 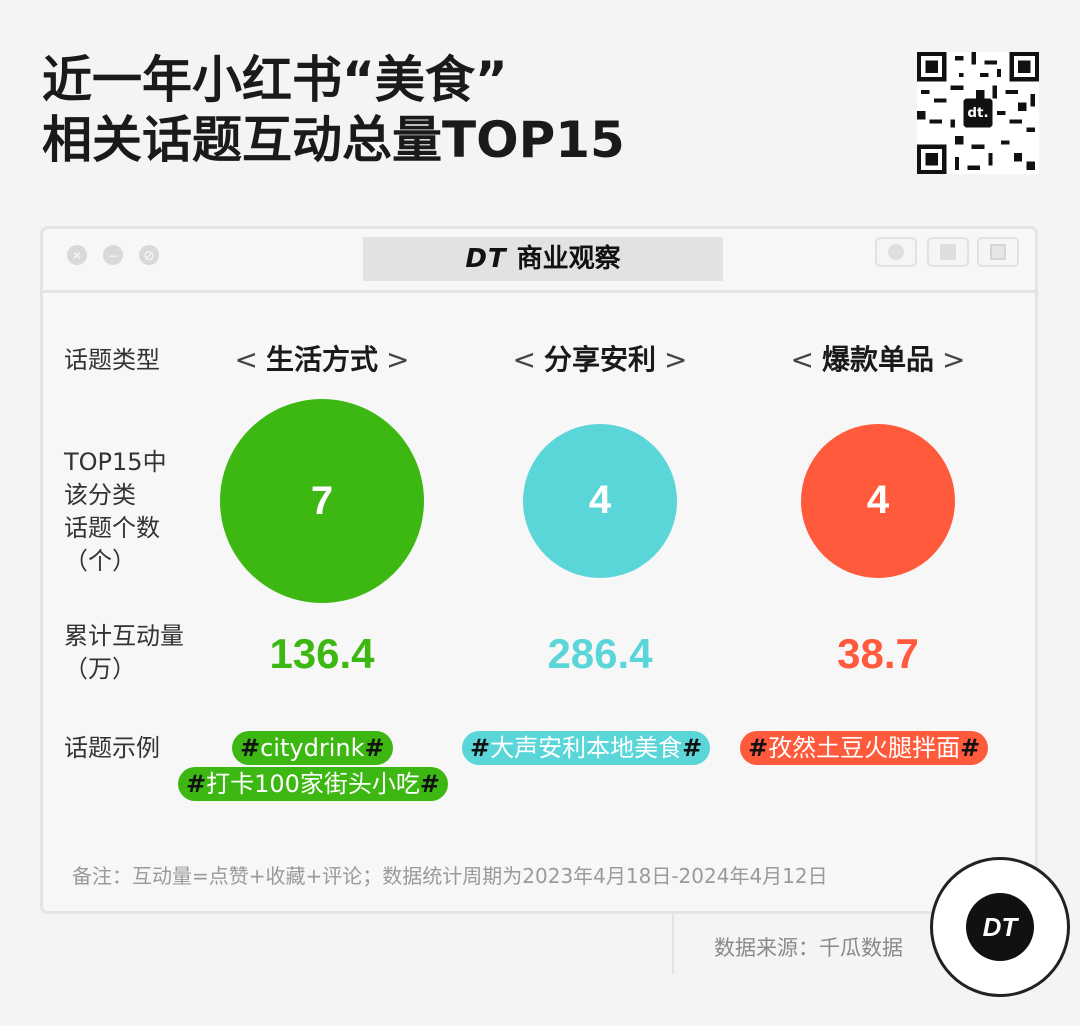 What do you see at coordinates (808, 948) in the screenshot?
I see `data-source: 数据来源：千瓜数据` at bounding box center [808, 948].